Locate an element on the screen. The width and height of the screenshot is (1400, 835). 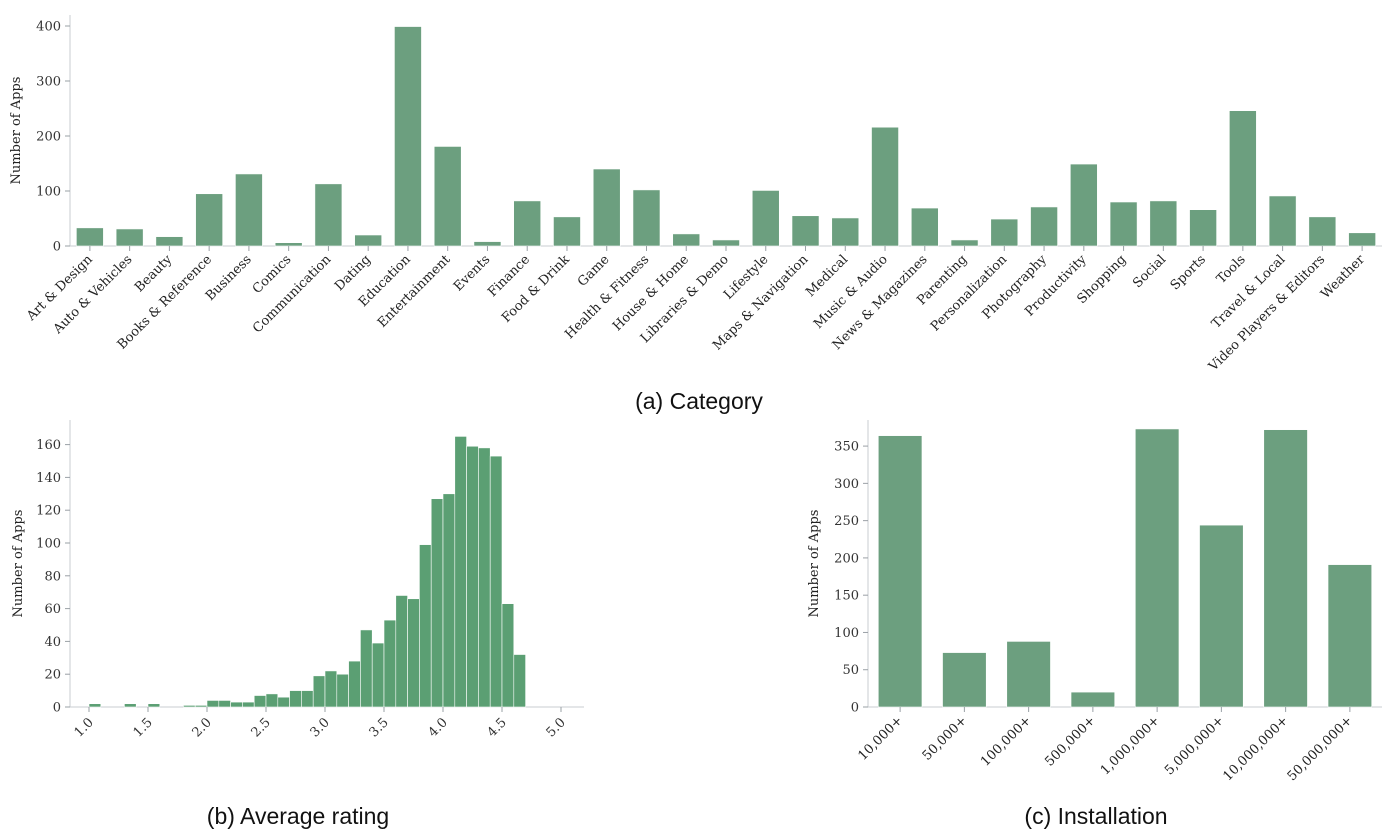
x-tick-label: Entertainment is located at coordinates (414, 291).